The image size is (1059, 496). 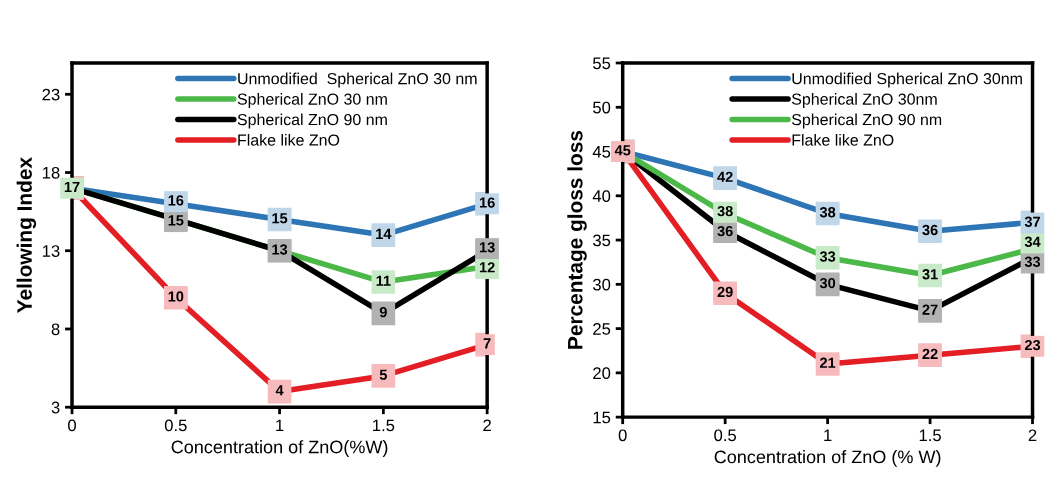 What do you see at coordinates (622, 150) in the screenshot?
I see `data-label: 45` at bounding box center [622, 150].